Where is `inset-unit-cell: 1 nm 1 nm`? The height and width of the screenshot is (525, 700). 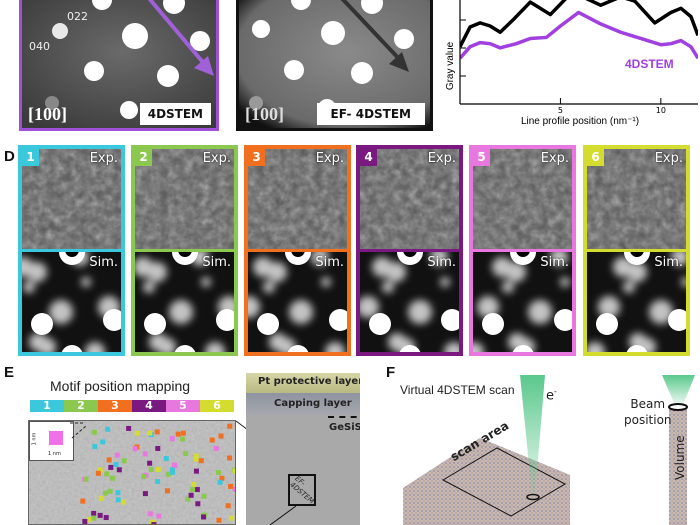 inset-unit-cell: 1 nm 1 nm is located at coordinates (51, 441).